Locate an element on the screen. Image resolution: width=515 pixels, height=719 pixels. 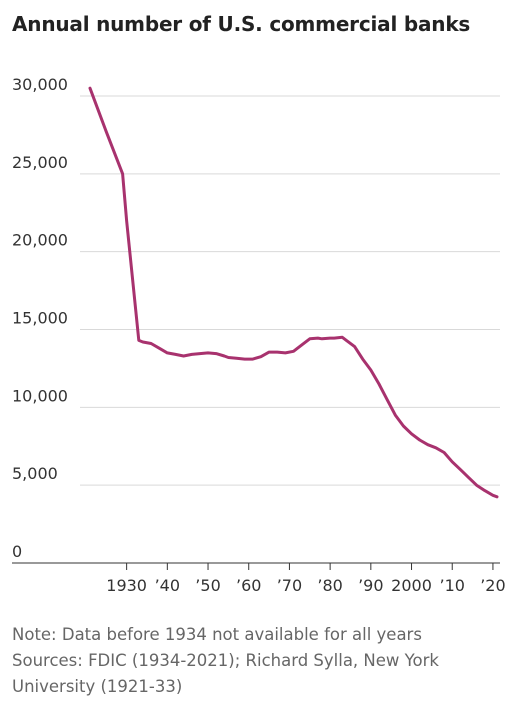
x-tick-label: 2000 is located at coordinates (411, 585).